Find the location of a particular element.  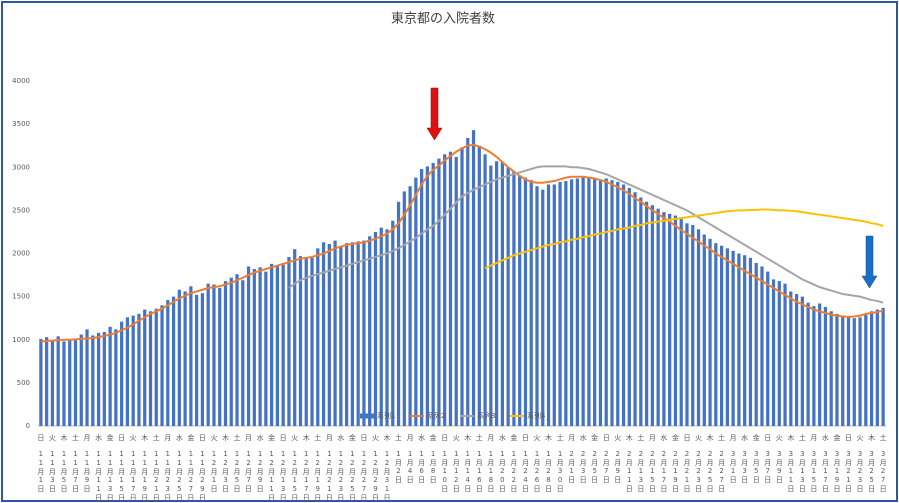

x-tick-label: 3月25日 is located at coordinates (871, 471).